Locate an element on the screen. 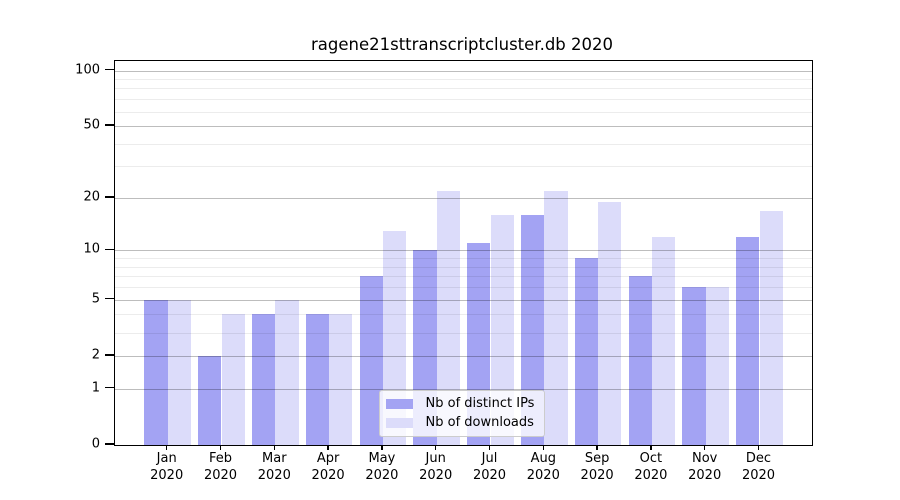 Image resolution: width=900 pixels, height=500 pixels. x-tick-label: Jul 2020 is located at coordinates (489, 467).